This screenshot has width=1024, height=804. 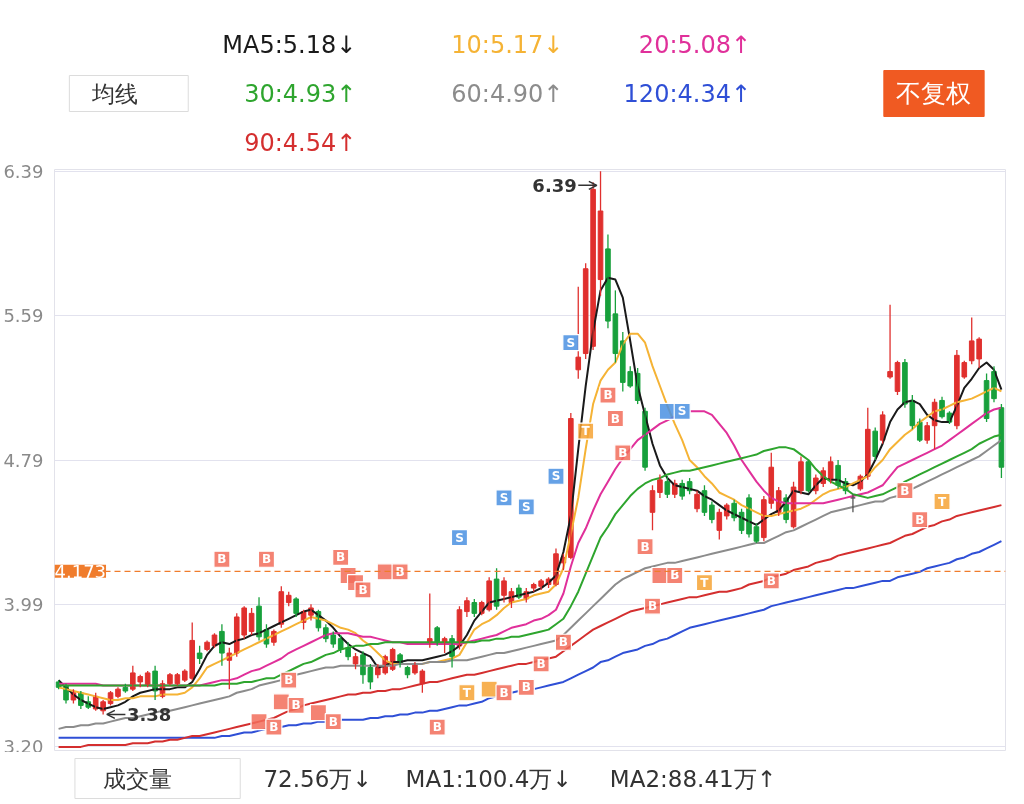 What do you see at coordinates (554, 185) in the screenshot?
I see `annotation: 6.39` at bounding box center [554, 185].